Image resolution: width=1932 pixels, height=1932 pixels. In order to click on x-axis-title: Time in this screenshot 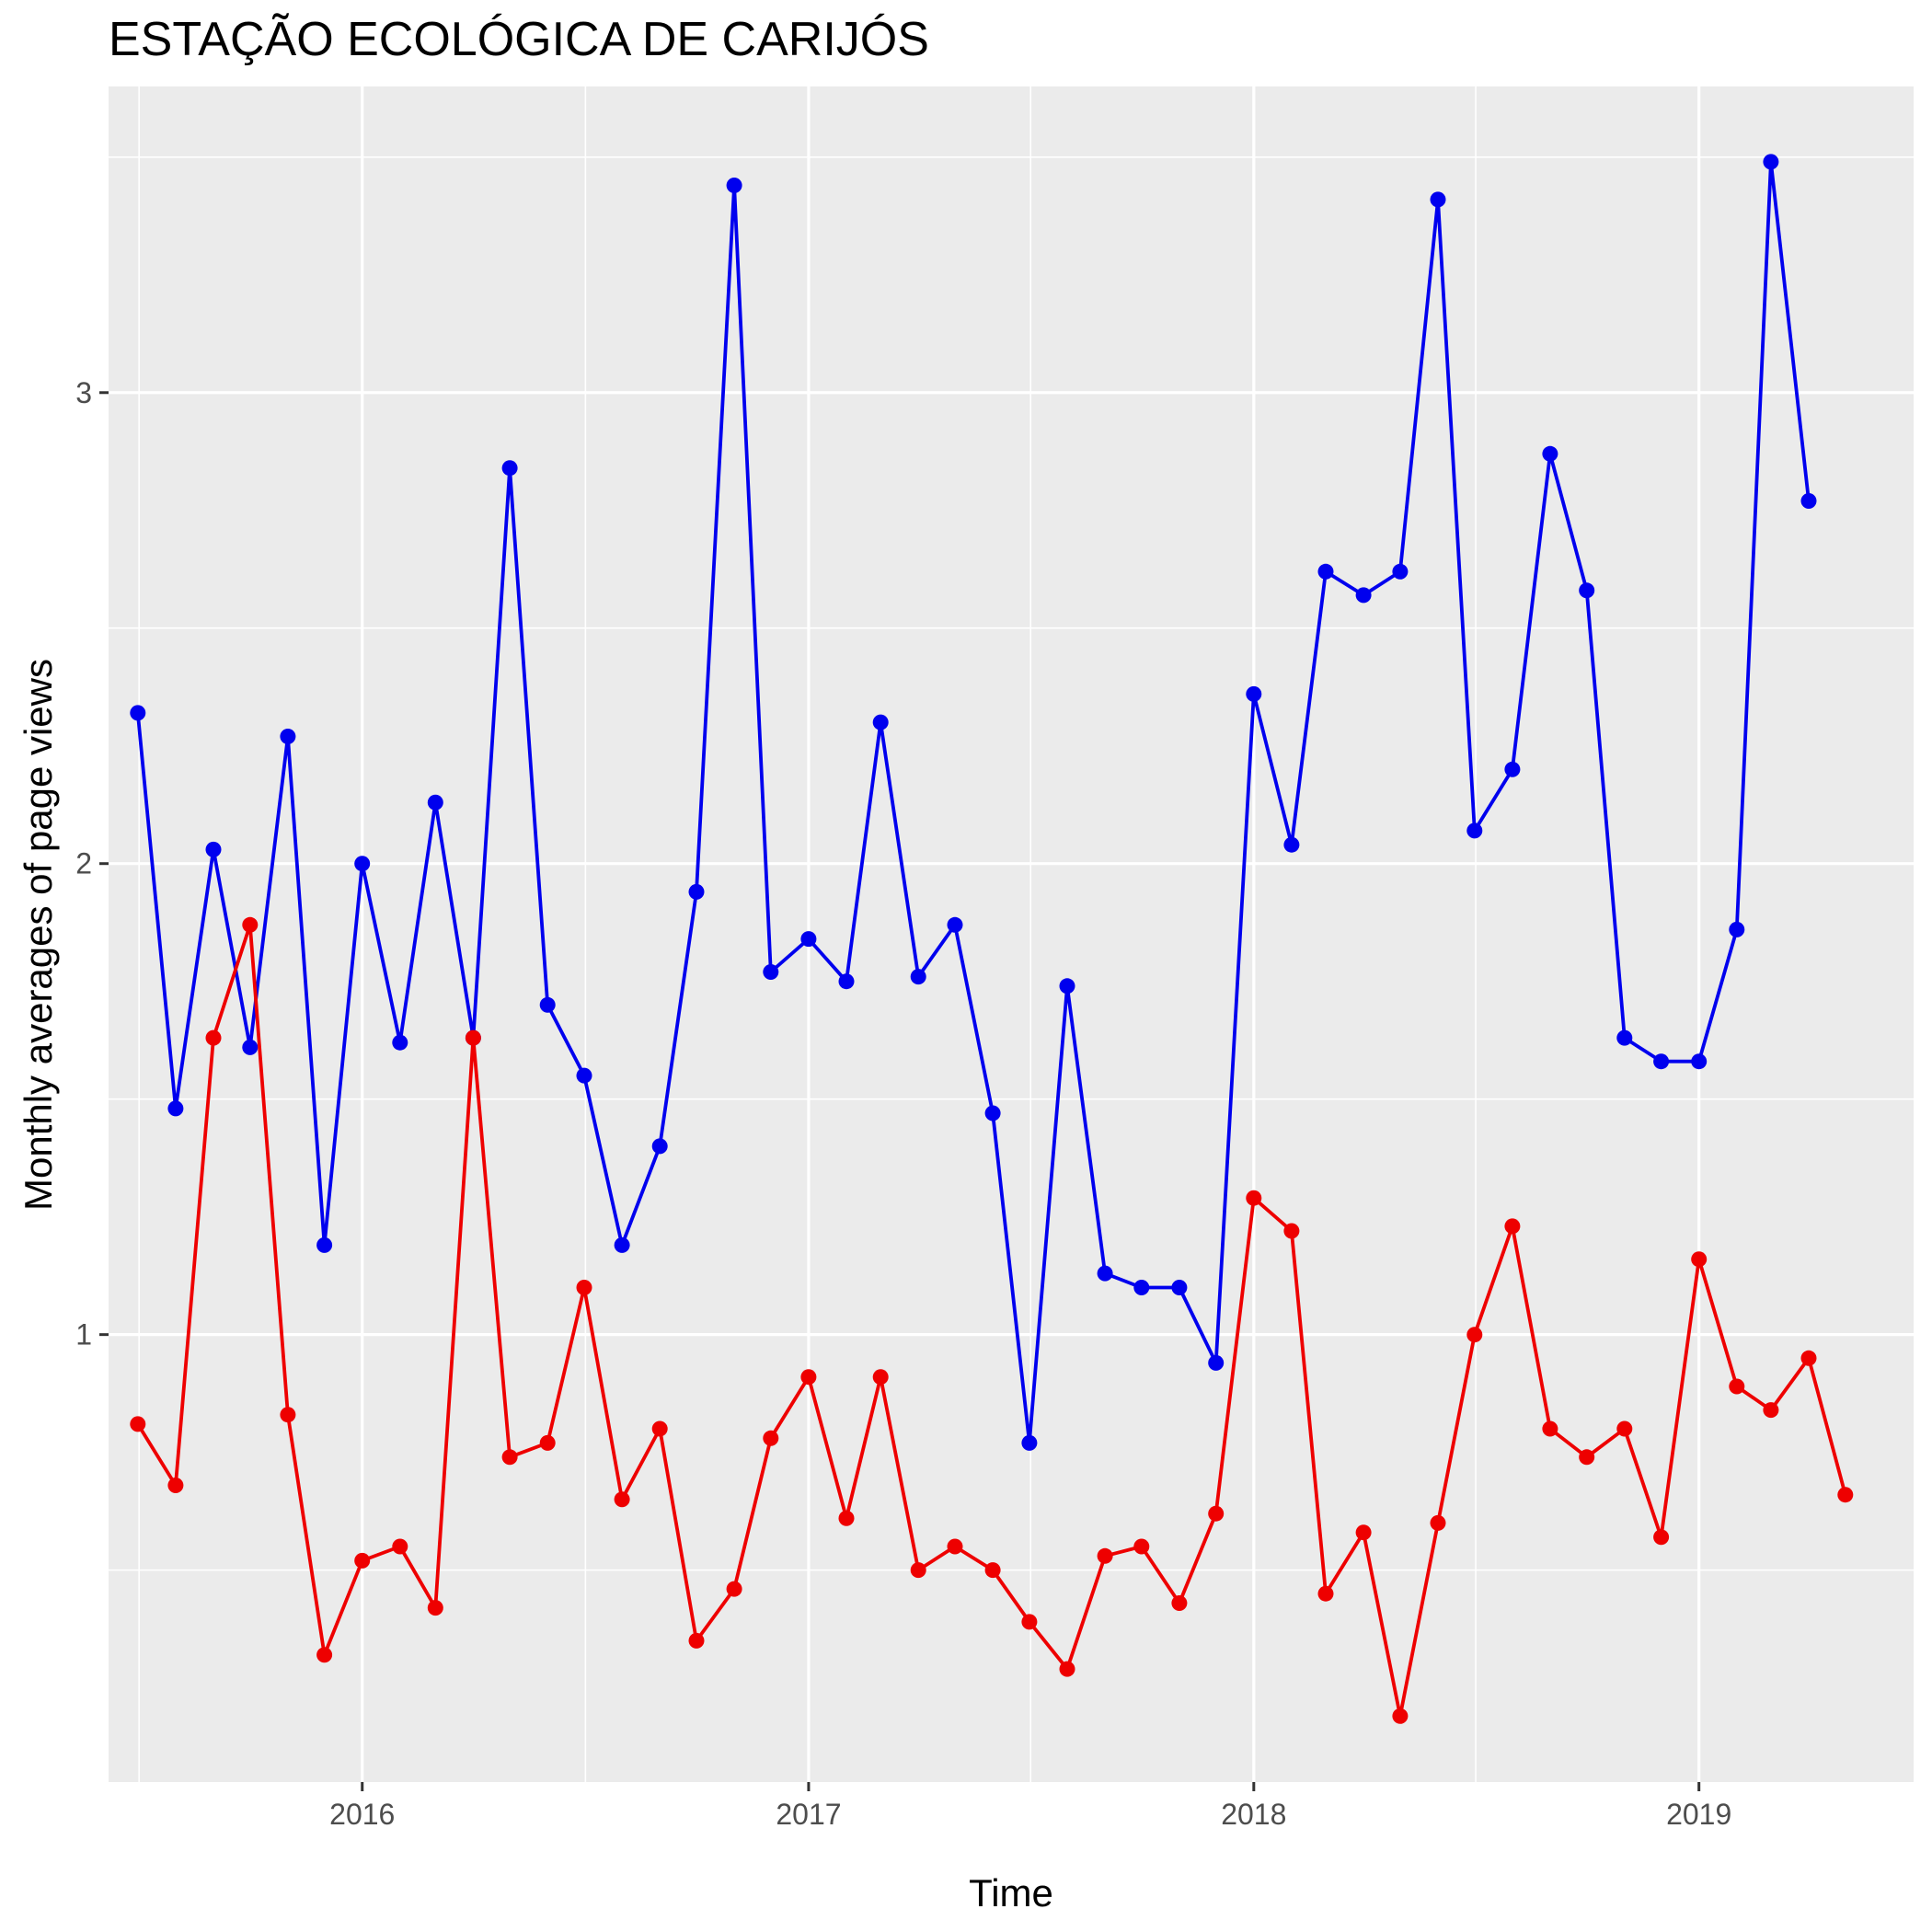, I will do `click(1011, 1893)`.